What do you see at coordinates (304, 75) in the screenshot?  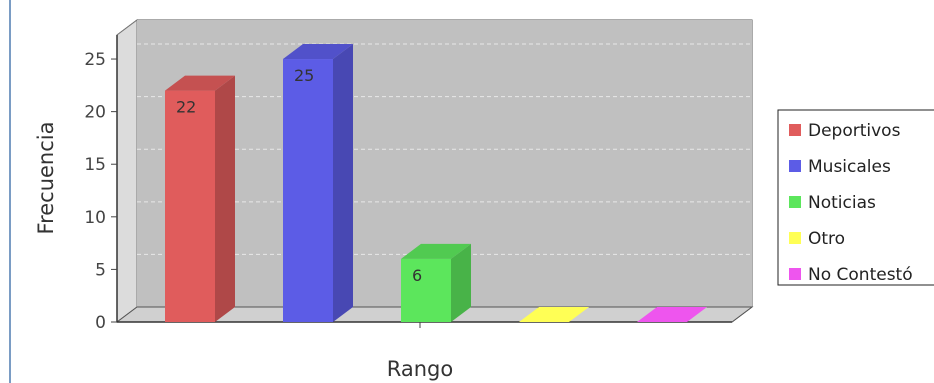 I see `bar-value-label: 25` at bounding box center [304, 75].